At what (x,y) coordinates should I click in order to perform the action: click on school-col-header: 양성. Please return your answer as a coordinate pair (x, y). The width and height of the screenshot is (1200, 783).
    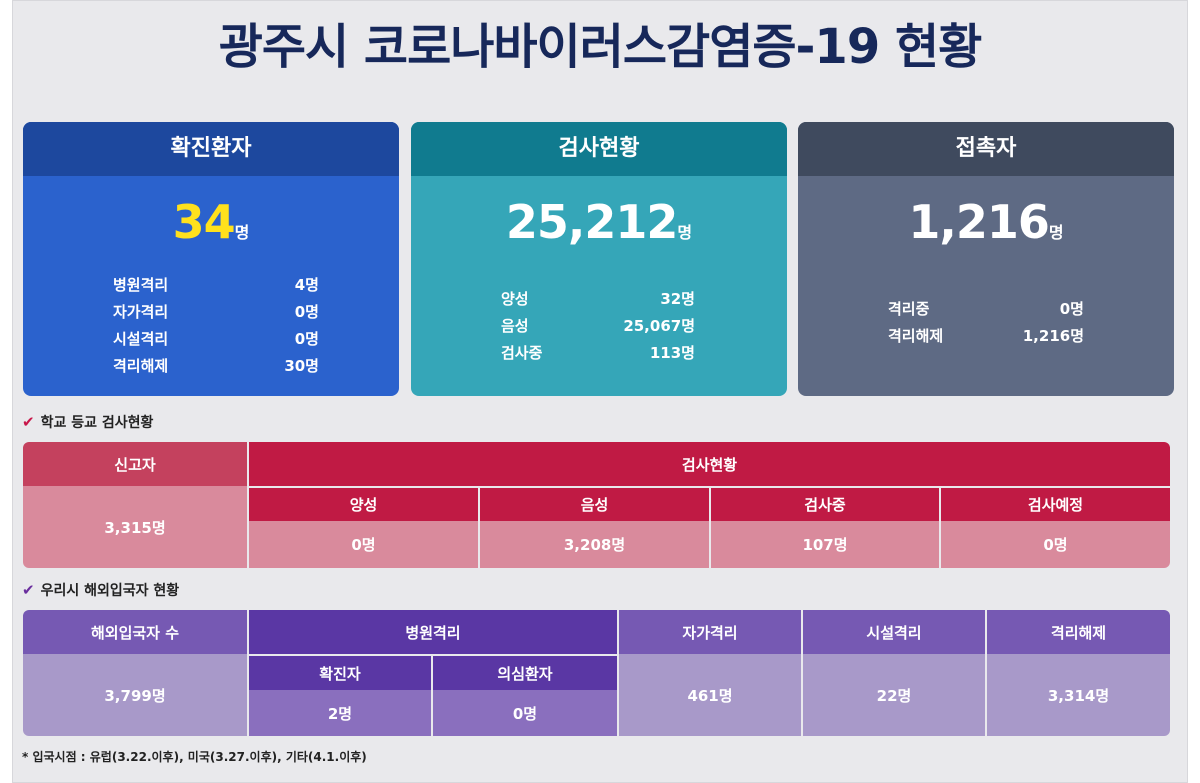
    Looking at the image, I should click on (363, 504).